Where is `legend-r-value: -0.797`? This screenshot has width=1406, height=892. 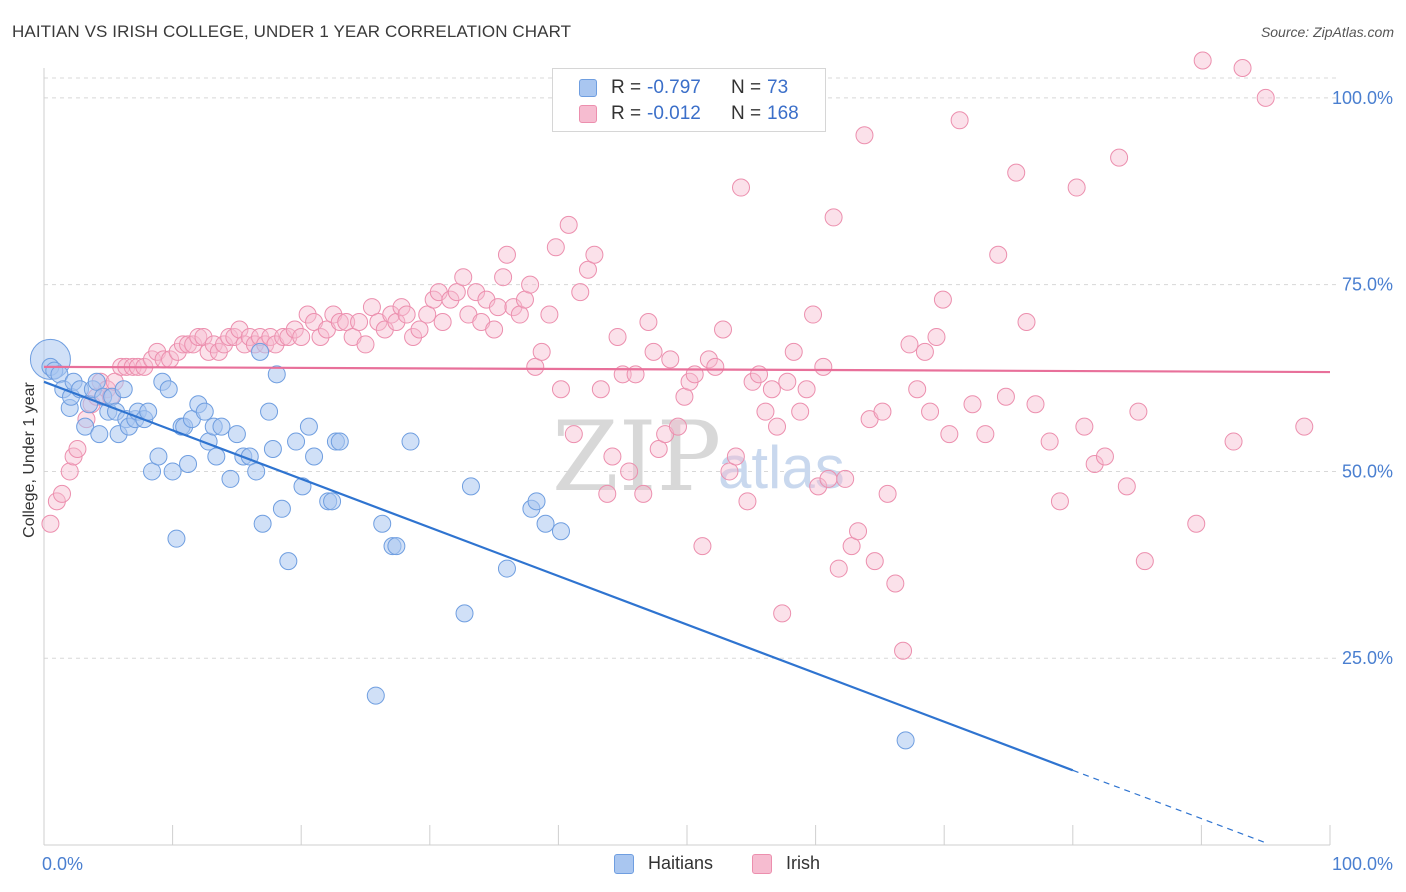 legend-r-value: -0.797 is located at coordinates (674, 87).